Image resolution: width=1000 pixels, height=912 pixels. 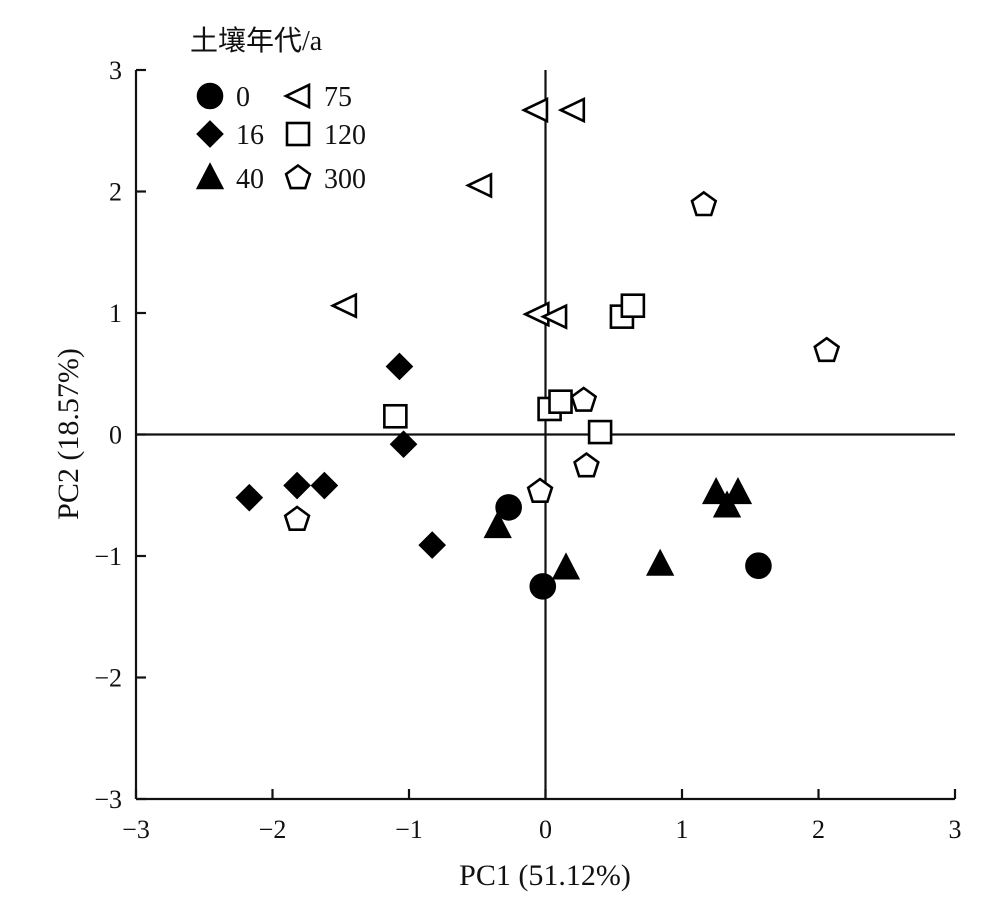 I want to click on legend: 土壤年代/a 0 16 40 75 120 300, so click(x=278, y=110).